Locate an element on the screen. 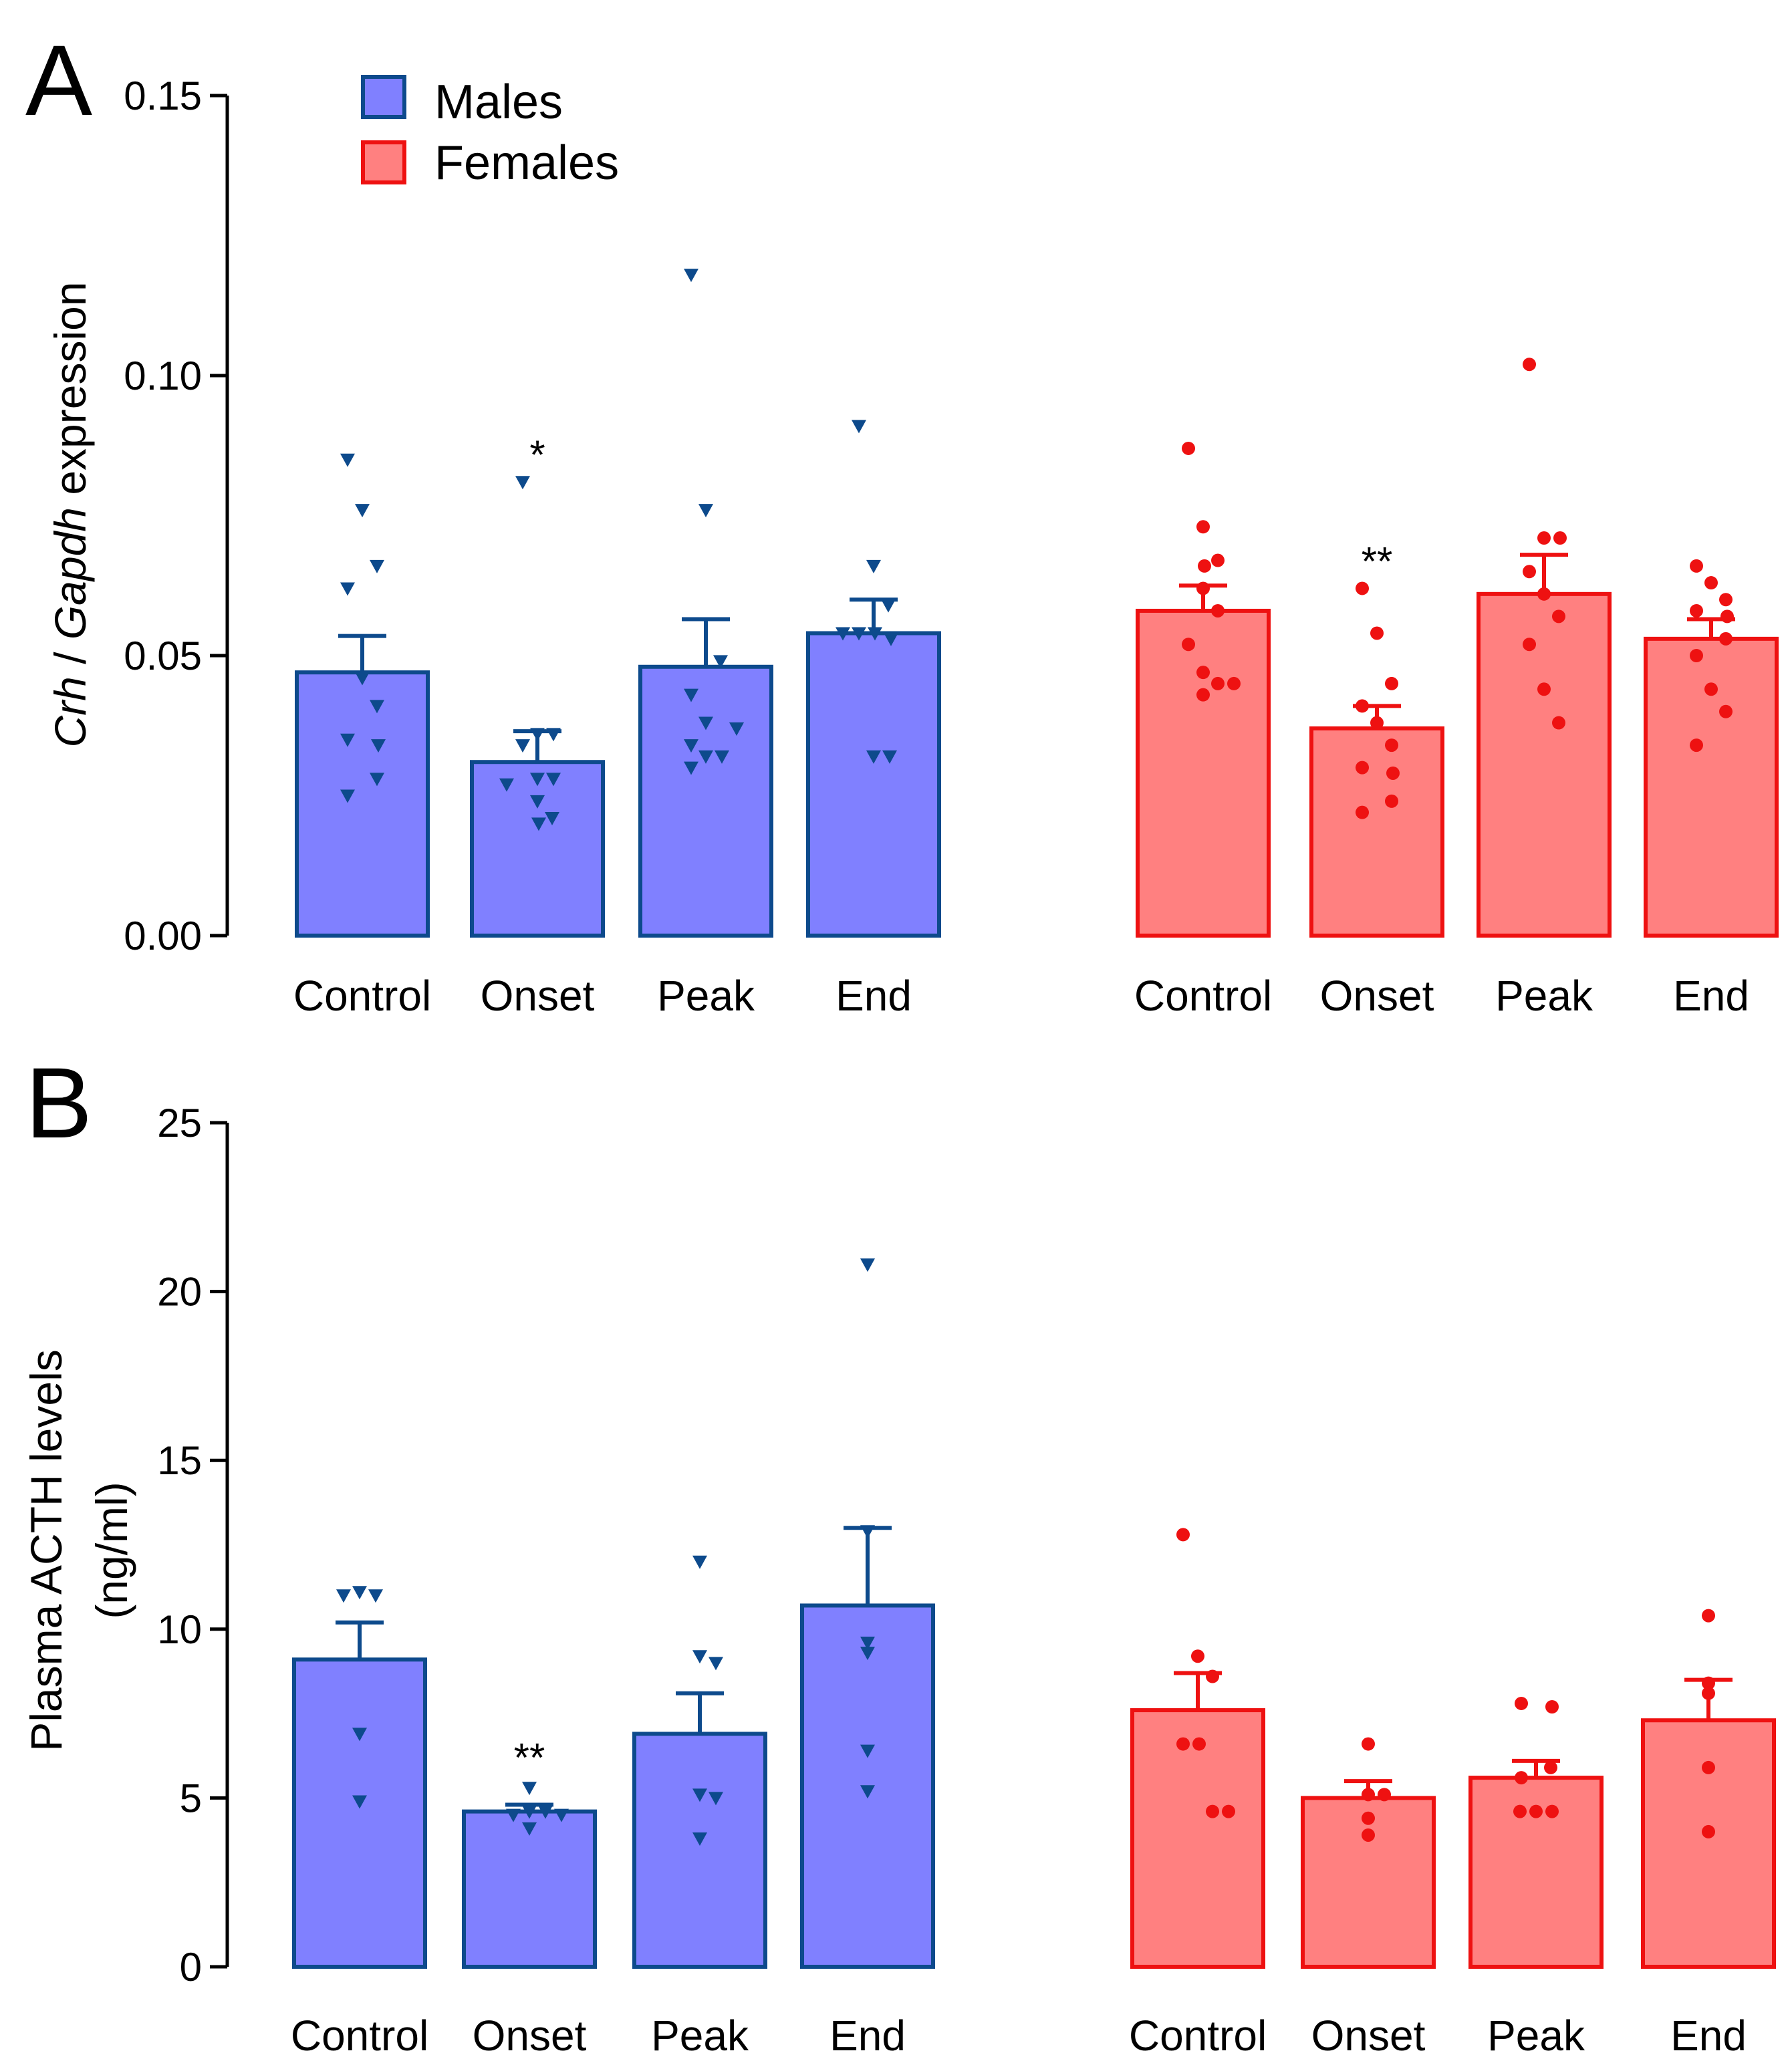 Image resolution: width=1792 pixels, height=2057 pixels. females-bar-peak is located at coordinates (1544, 765).